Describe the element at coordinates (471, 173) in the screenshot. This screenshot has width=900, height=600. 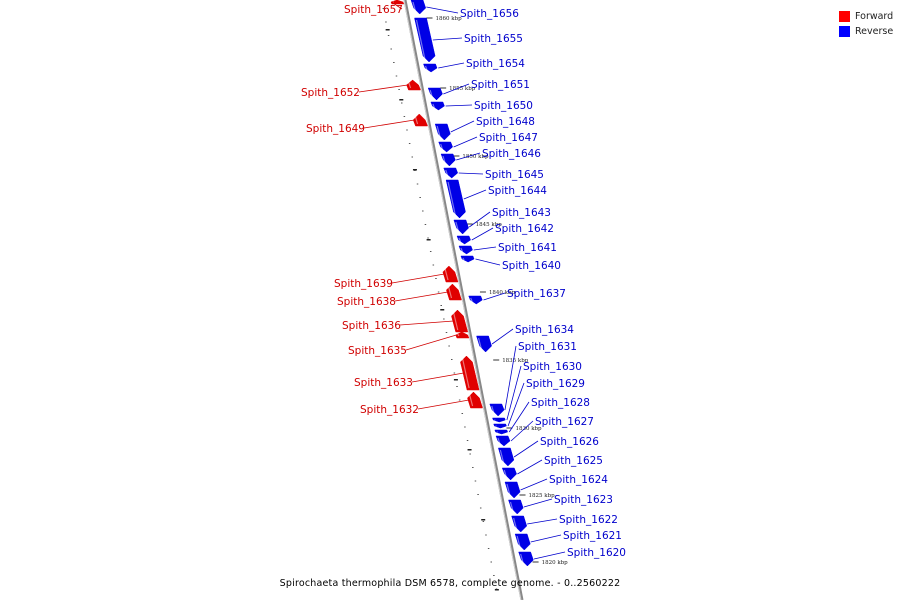
I see `Spith_1645-leader-line` at that location.